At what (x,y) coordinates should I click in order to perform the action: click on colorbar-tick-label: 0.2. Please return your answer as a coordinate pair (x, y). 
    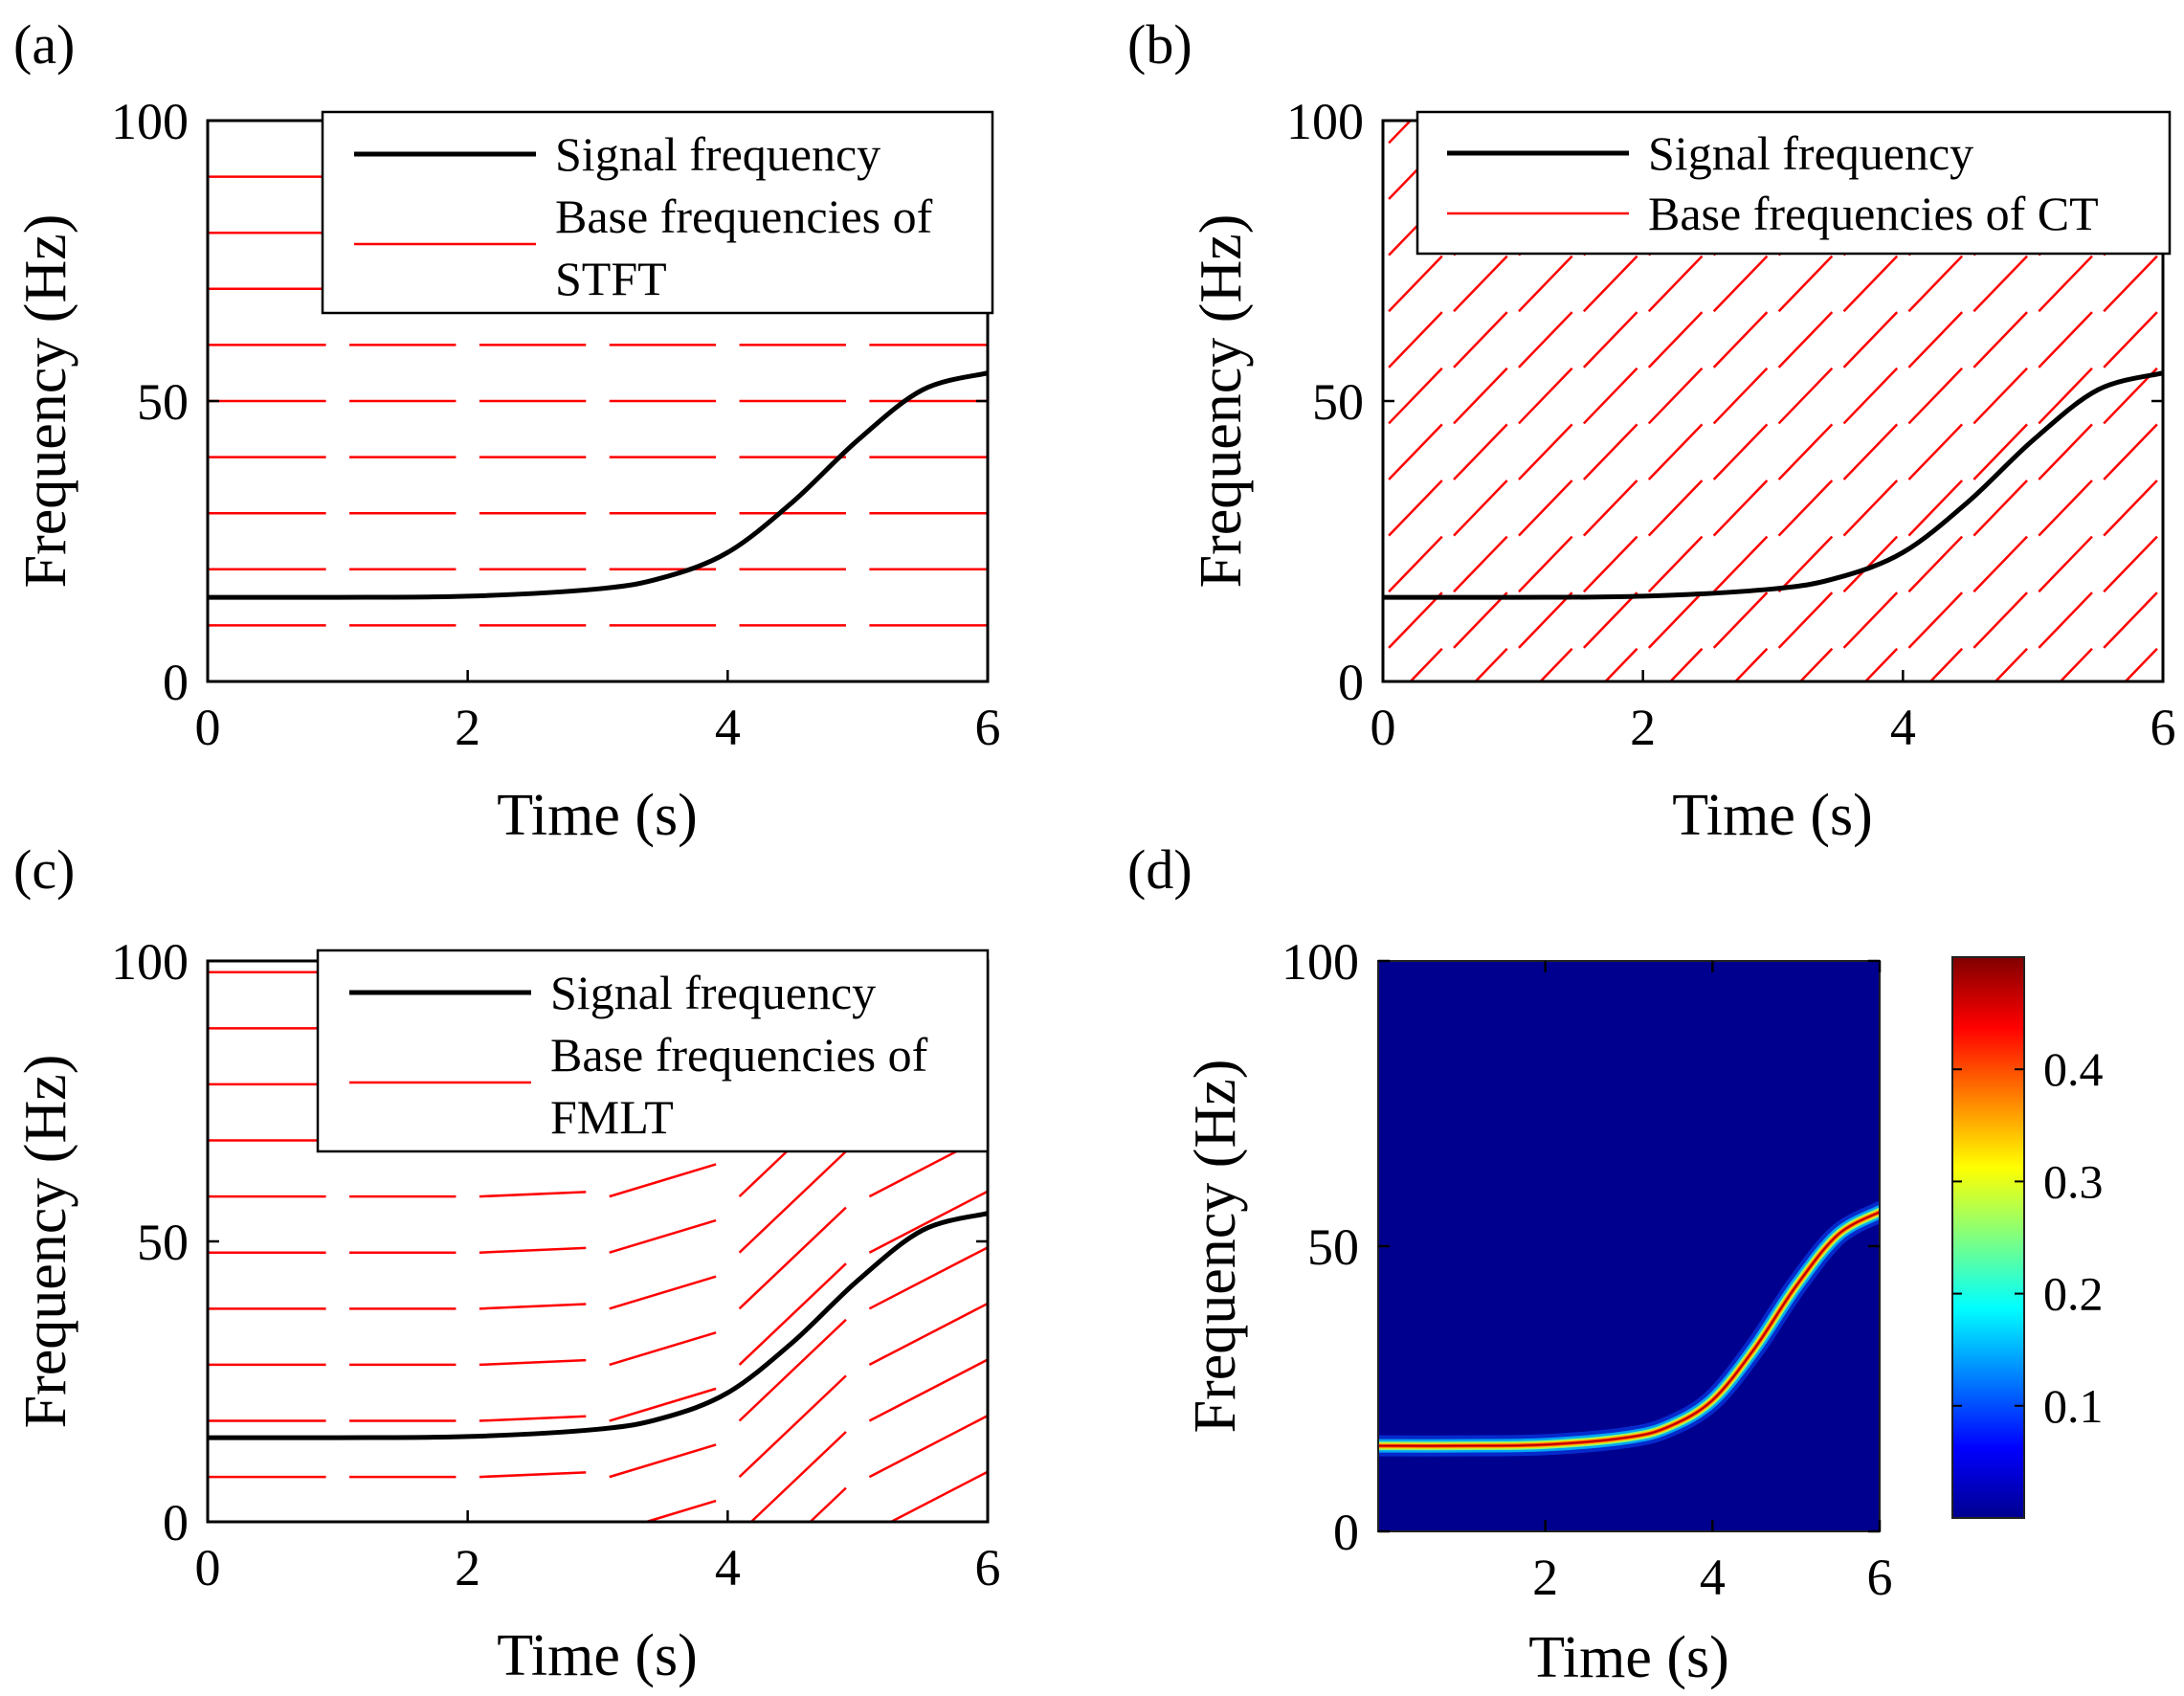
    Looking at the image, I should click on (2074, 1294).